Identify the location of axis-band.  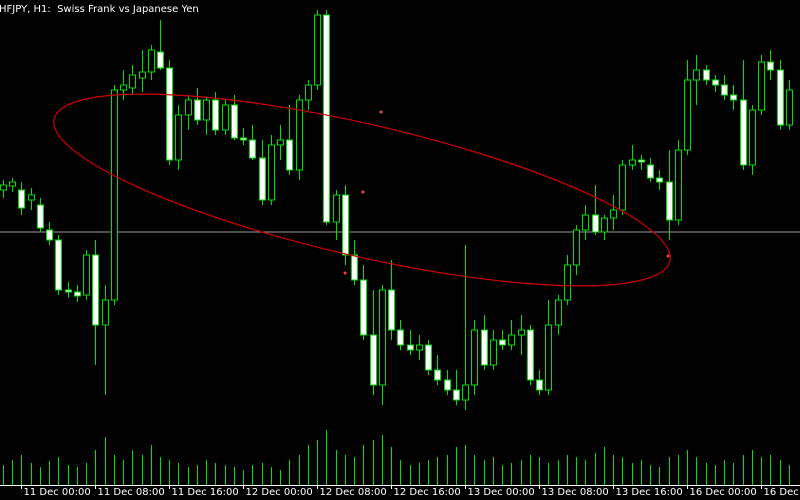
(400, 492).